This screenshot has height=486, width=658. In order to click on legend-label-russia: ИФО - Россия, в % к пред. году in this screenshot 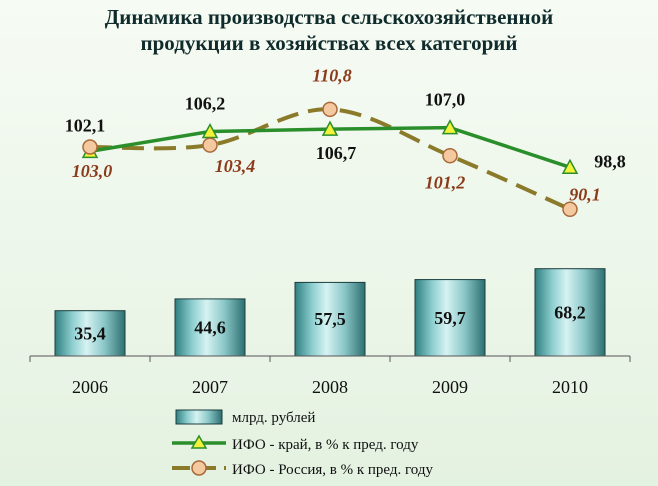, I will do `click(332, 470)`.